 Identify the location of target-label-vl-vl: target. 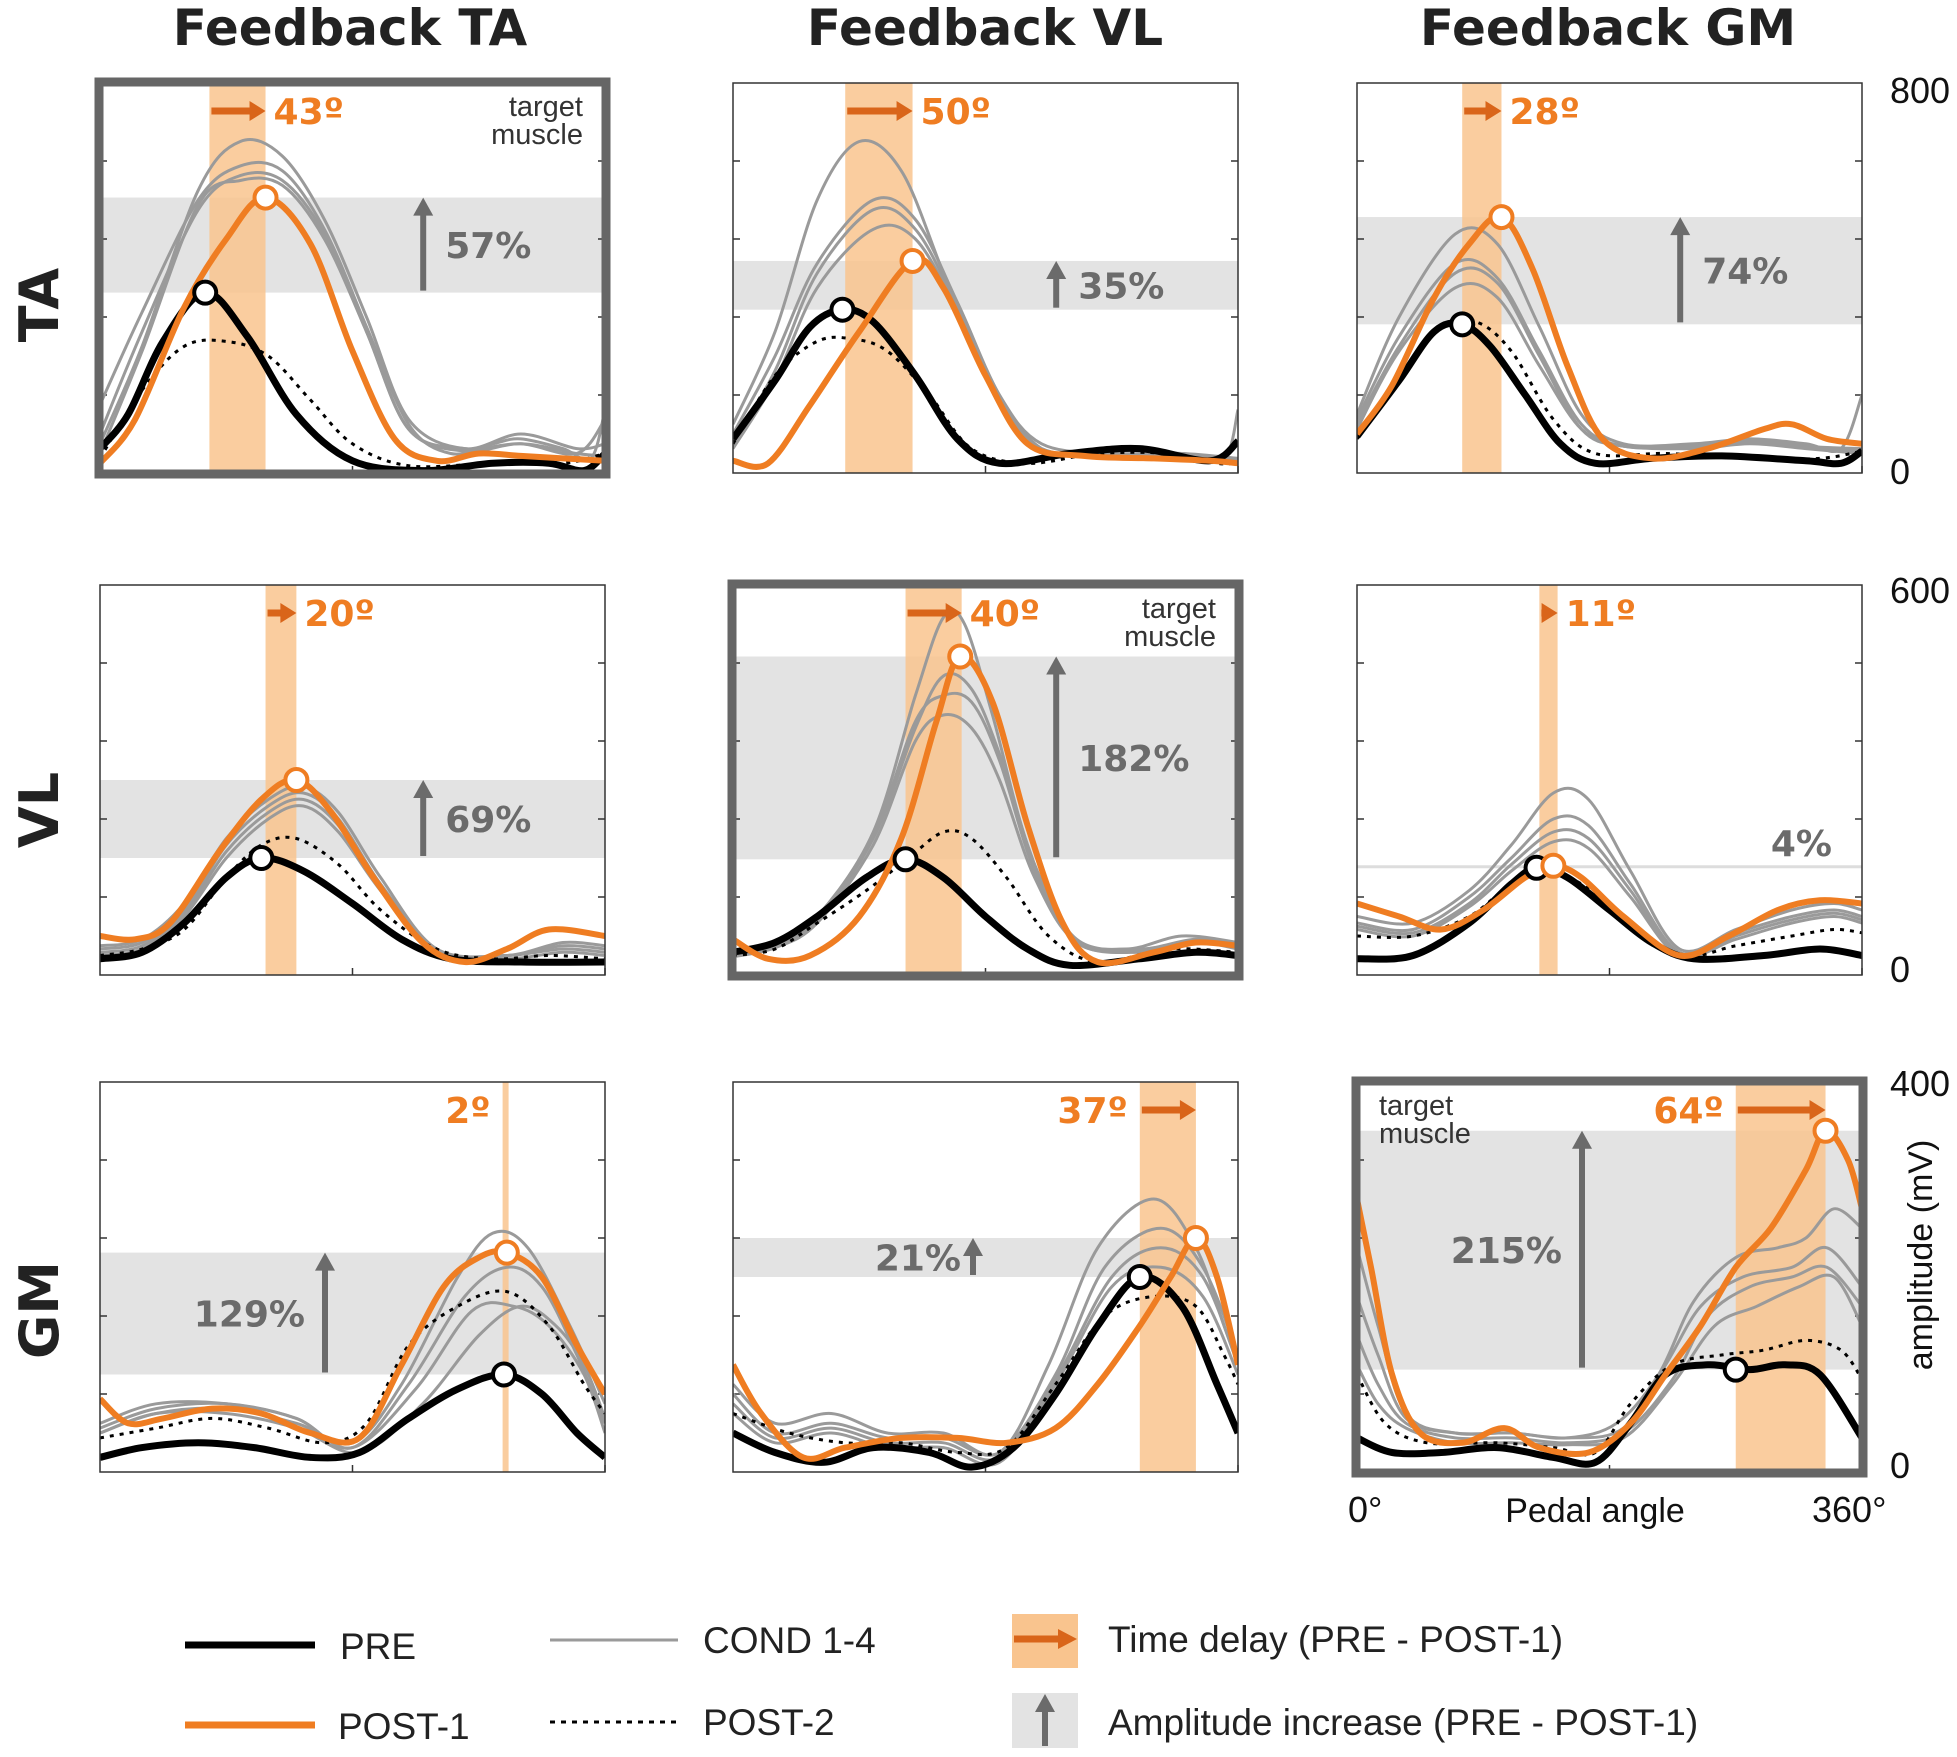
(1179, 609).